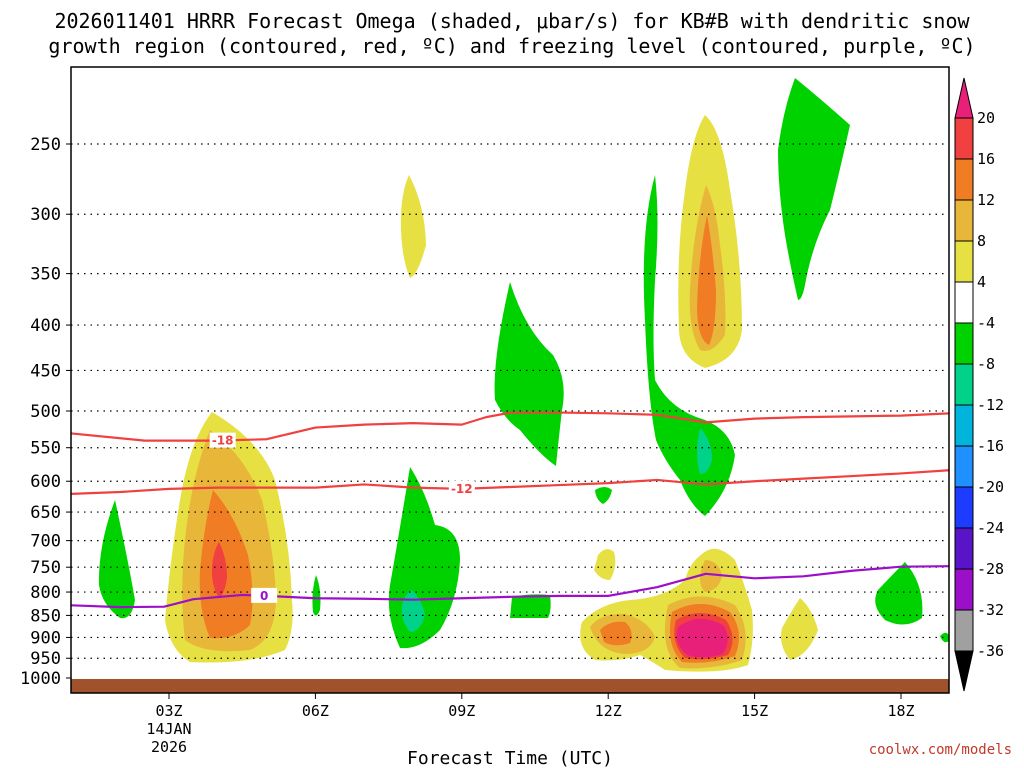  I want to click on colorbar-label: -12, so click(990, 405).